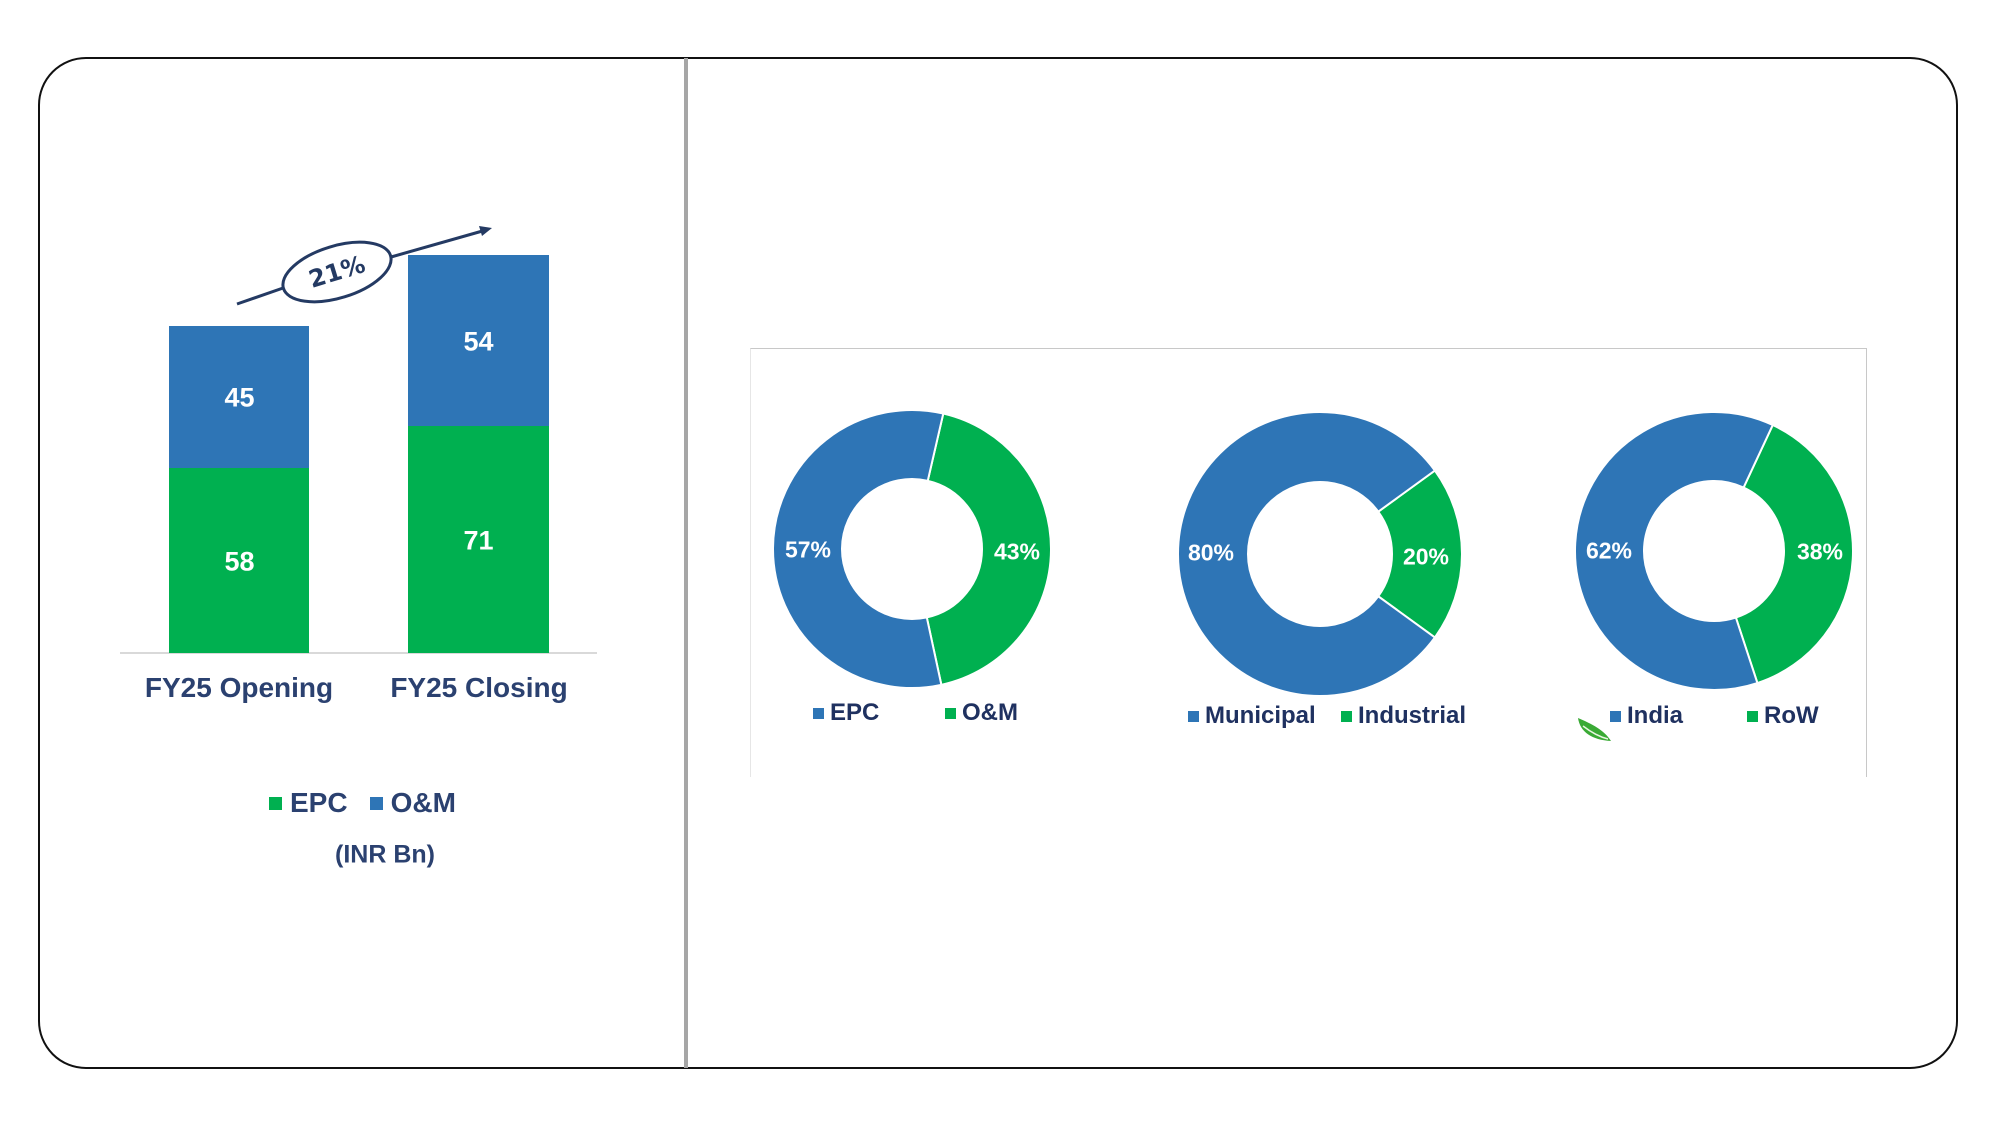  I want to click on donut2-legend-municipal: Municipal, so click(1252, 716).